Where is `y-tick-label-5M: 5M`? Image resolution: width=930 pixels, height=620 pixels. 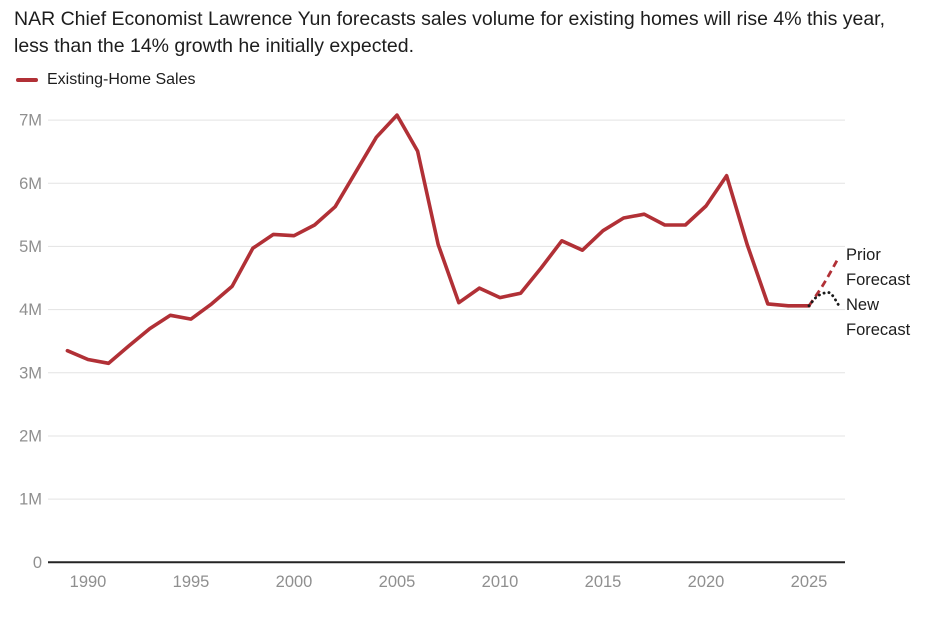
y-tick-label-5M: 5M is located at coordinates (30, 247).